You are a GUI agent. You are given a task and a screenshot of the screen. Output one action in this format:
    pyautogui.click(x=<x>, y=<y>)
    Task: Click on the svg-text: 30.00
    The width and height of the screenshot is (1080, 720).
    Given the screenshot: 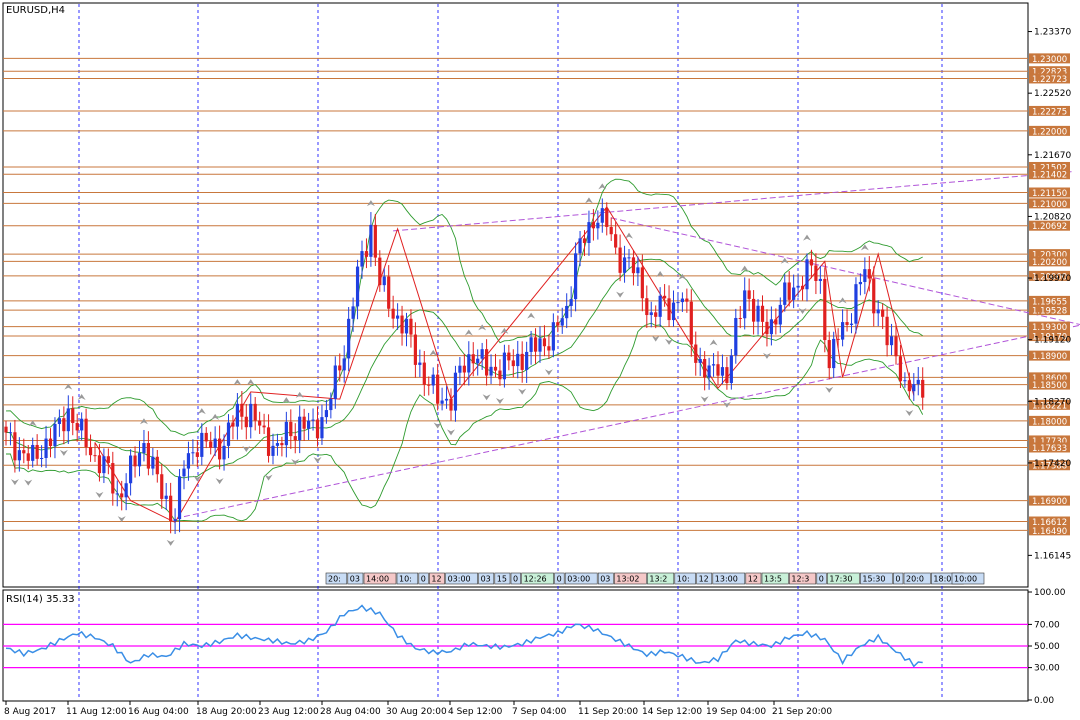 What is the action you would take?
    pyautogui.click(x=1047, y=669)
    